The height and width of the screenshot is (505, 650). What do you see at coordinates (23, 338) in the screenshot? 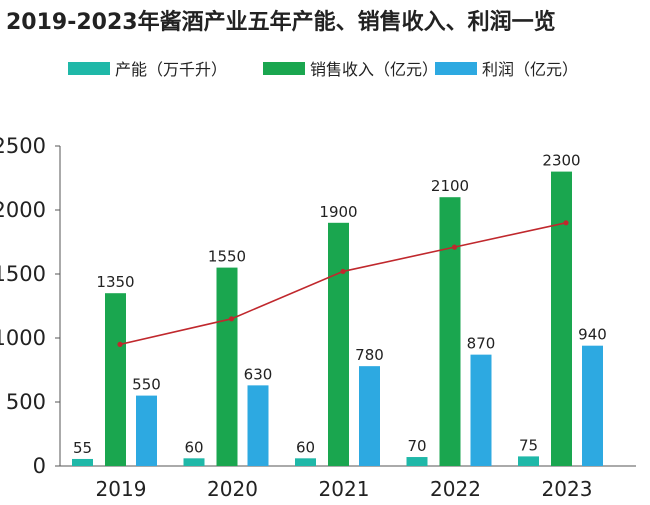
I see `y-tick-label: 1000` at bounding box center [23, 338].